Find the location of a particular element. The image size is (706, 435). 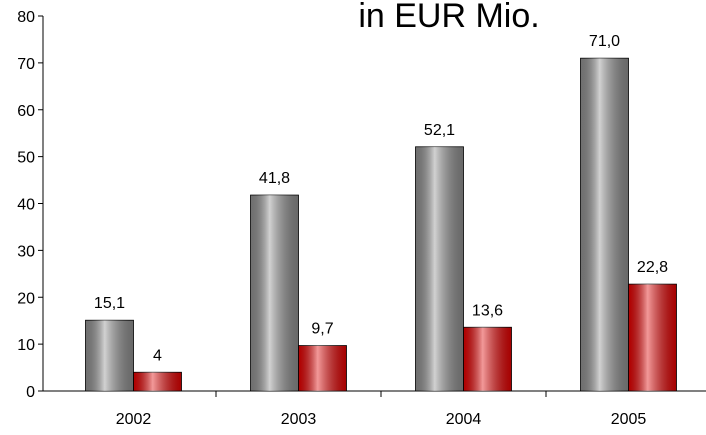

y-tick-label: 50 is located at coordinates (26, 158).